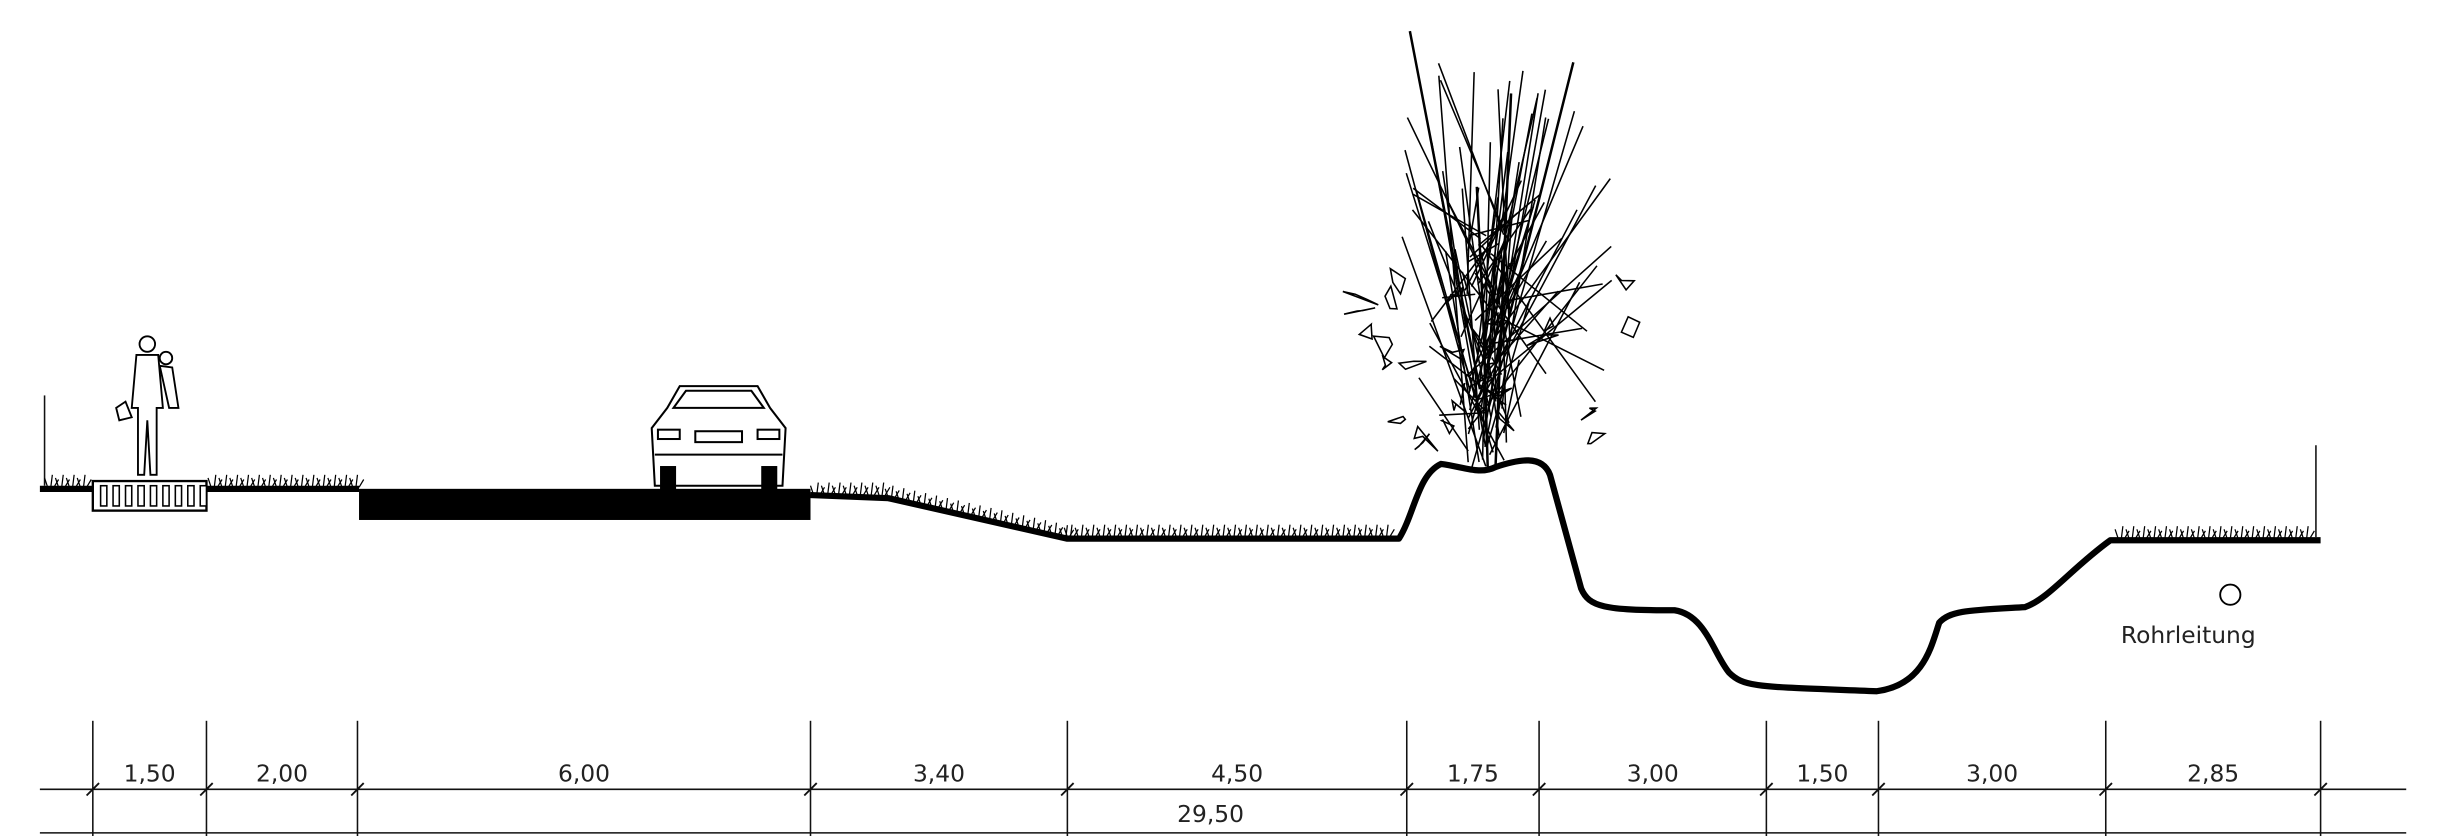 The image size is (2443, 836). What do you see at coordinates (718, 437) in the screenshot?
I see `car` at bounding box center [718, 437].